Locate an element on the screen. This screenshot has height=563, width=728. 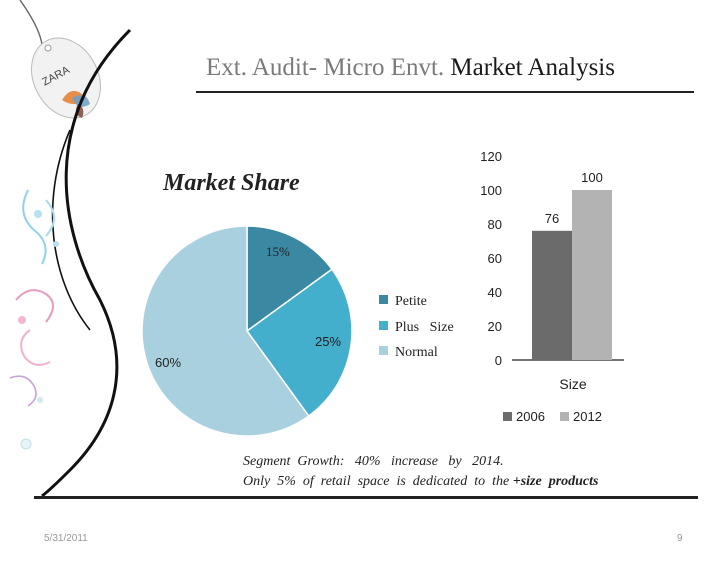
pie-chart-title: Market Share is located at coordinates (231, 183).